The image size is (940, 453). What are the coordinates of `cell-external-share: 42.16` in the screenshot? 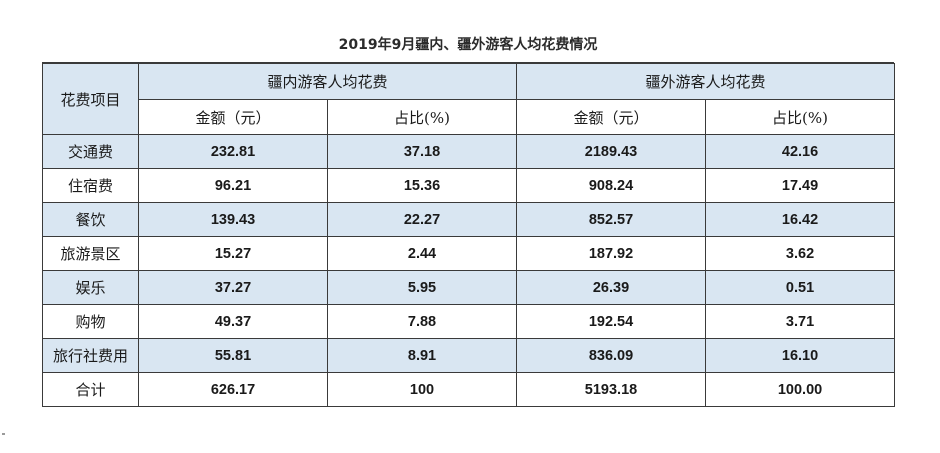 It's located at (800, 151).